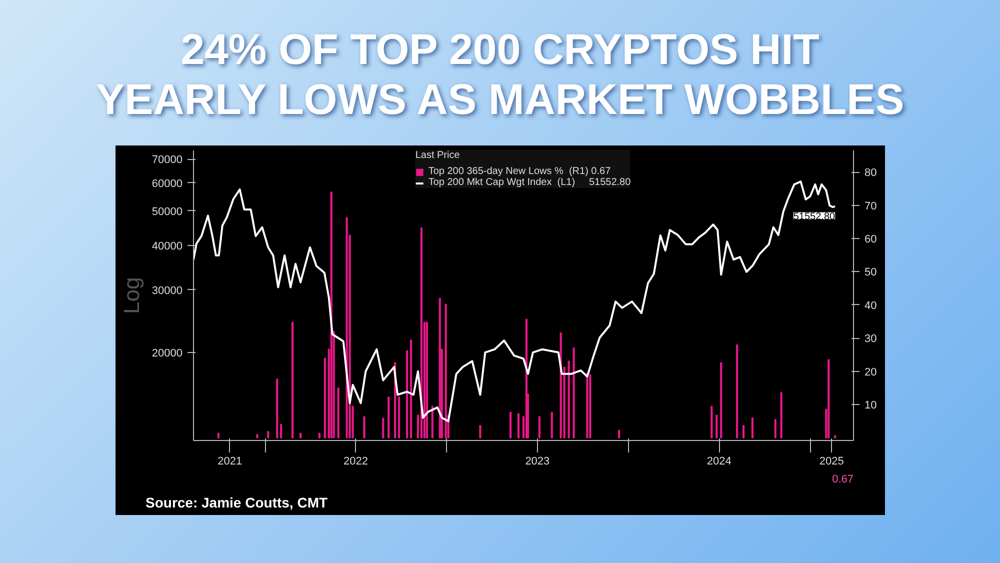  Describe the element at coordinates (519, 171) in the screenshot. I see `legend-label: Top 200 365-day New Lows % (R1) 0.67` at that location.